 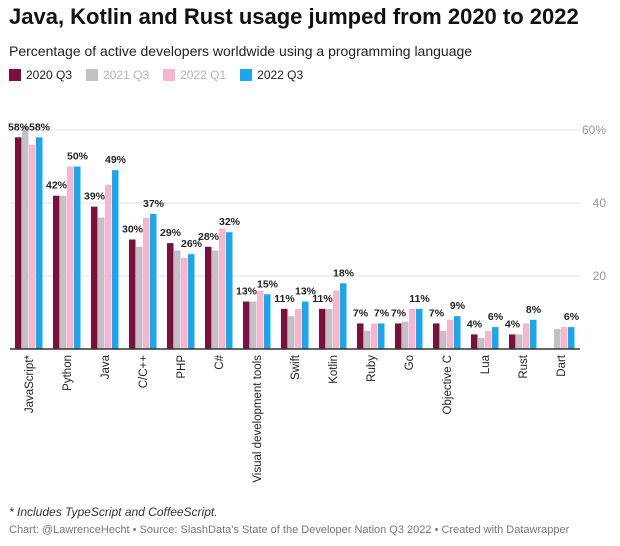 What do you see at coordinates (113, 512) in the screenshot?
I see `chart-footnote: * Includes TypeScript and CoffeeScript.` at bounding box center [113, 512].